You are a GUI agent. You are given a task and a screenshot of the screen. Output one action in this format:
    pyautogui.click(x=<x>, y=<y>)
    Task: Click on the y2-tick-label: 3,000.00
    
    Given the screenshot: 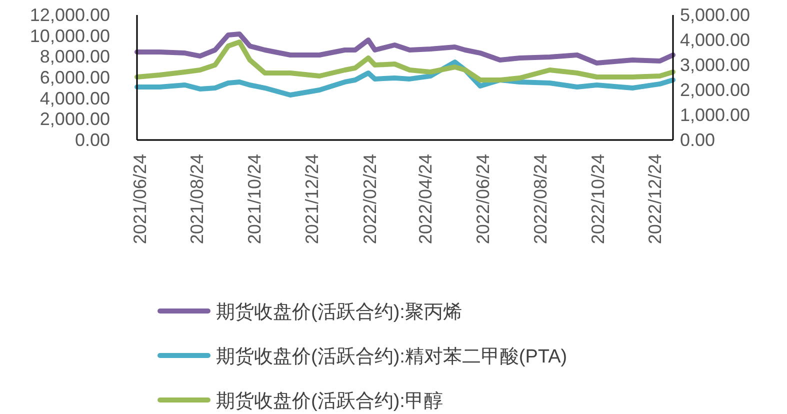 What is the action you would take?
    pyautogui.click(x=715, y=65)
    